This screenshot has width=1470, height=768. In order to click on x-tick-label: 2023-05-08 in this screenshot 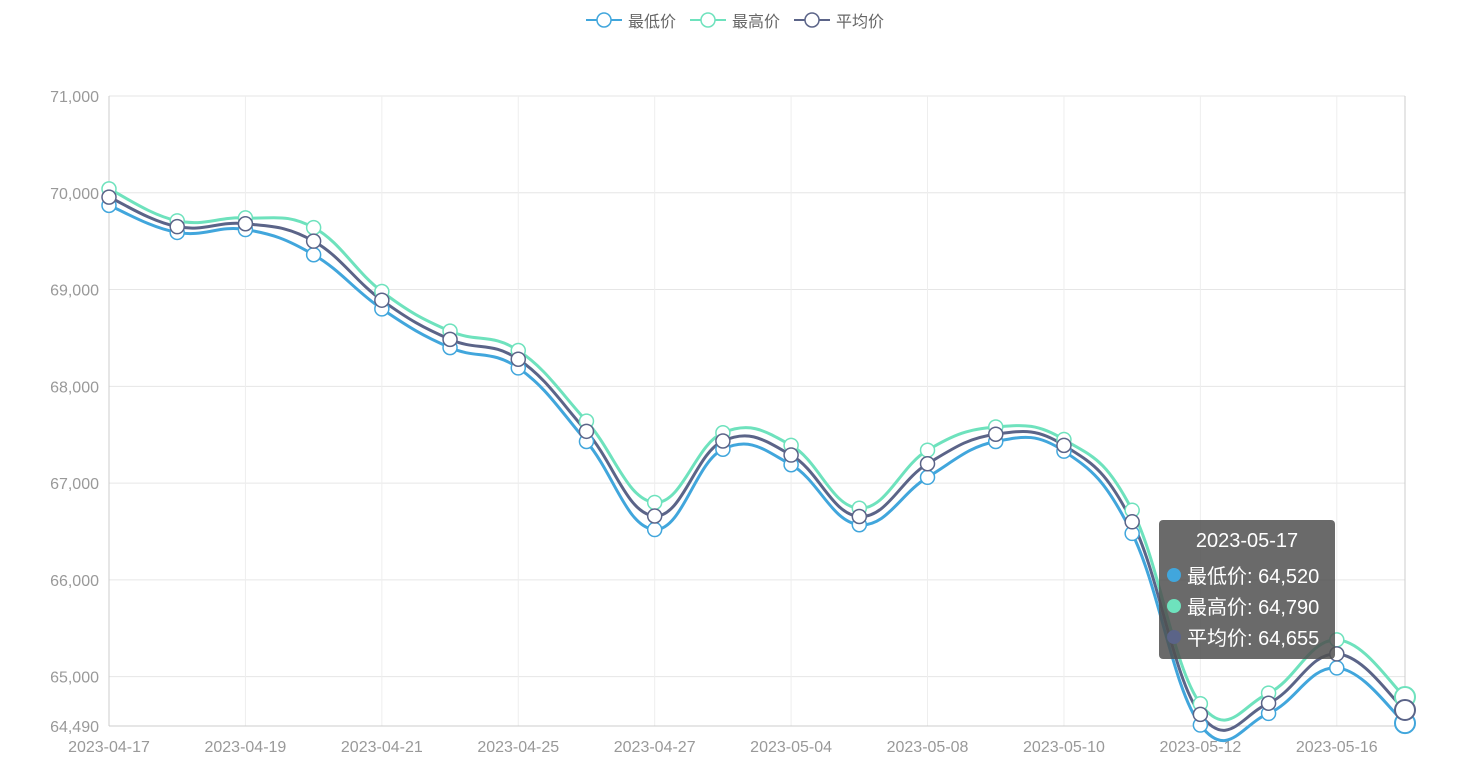, I will do `click(928, 747)`.